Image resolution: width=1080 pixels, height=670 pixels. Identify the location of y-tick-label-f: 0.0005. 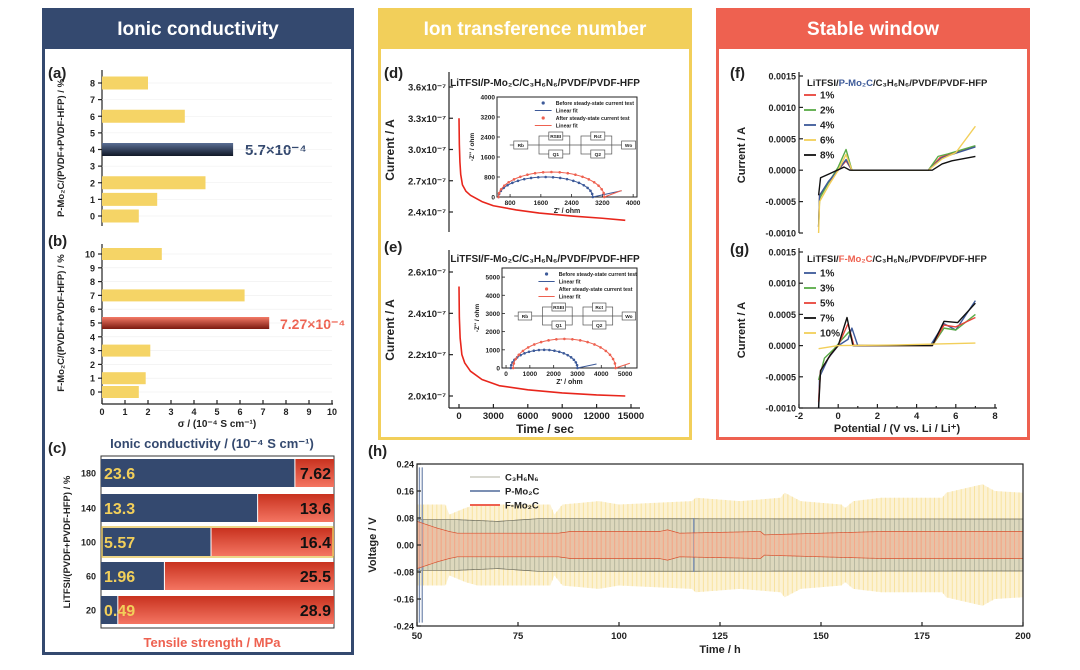
(782, 139).